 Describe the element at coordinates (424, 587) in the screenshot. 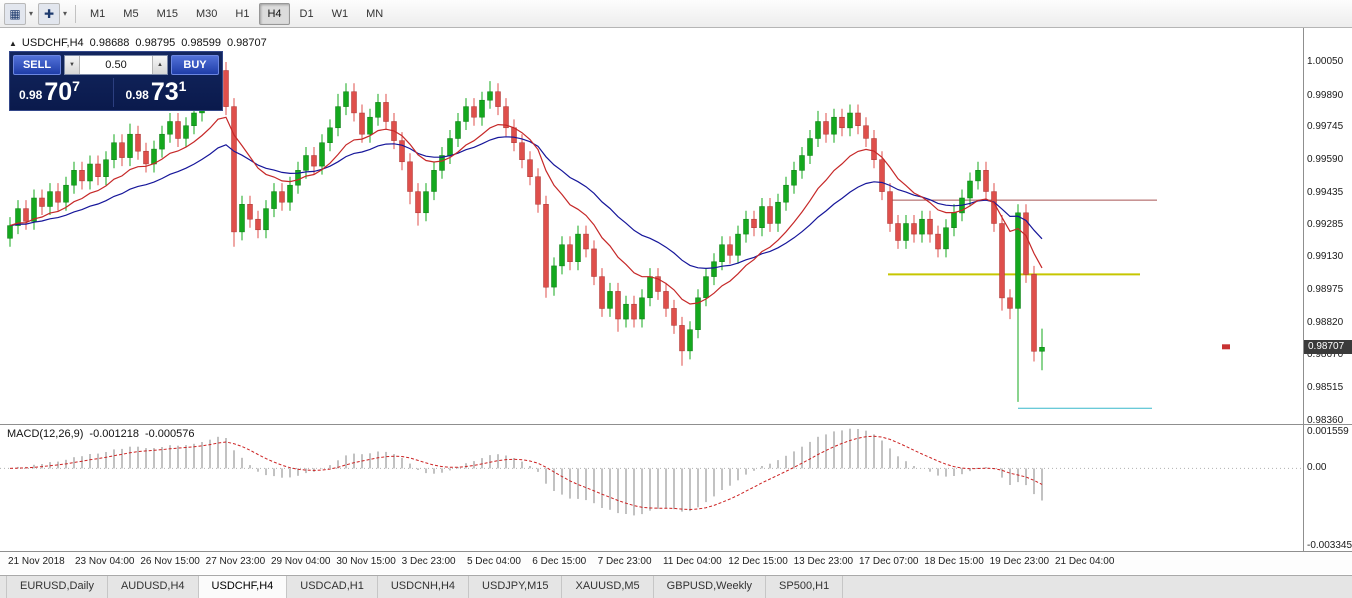

I see `chart-tab-usdcnh-h4: USDCNH,H4` at that location.